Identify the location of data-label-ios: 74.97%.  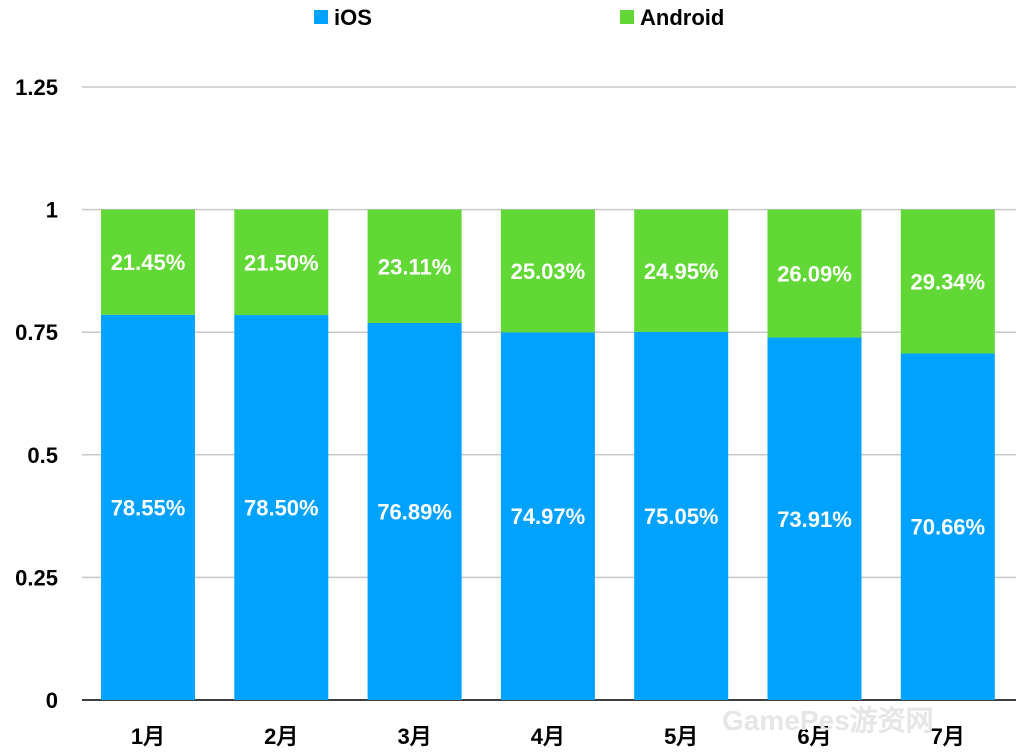
(548, 516).